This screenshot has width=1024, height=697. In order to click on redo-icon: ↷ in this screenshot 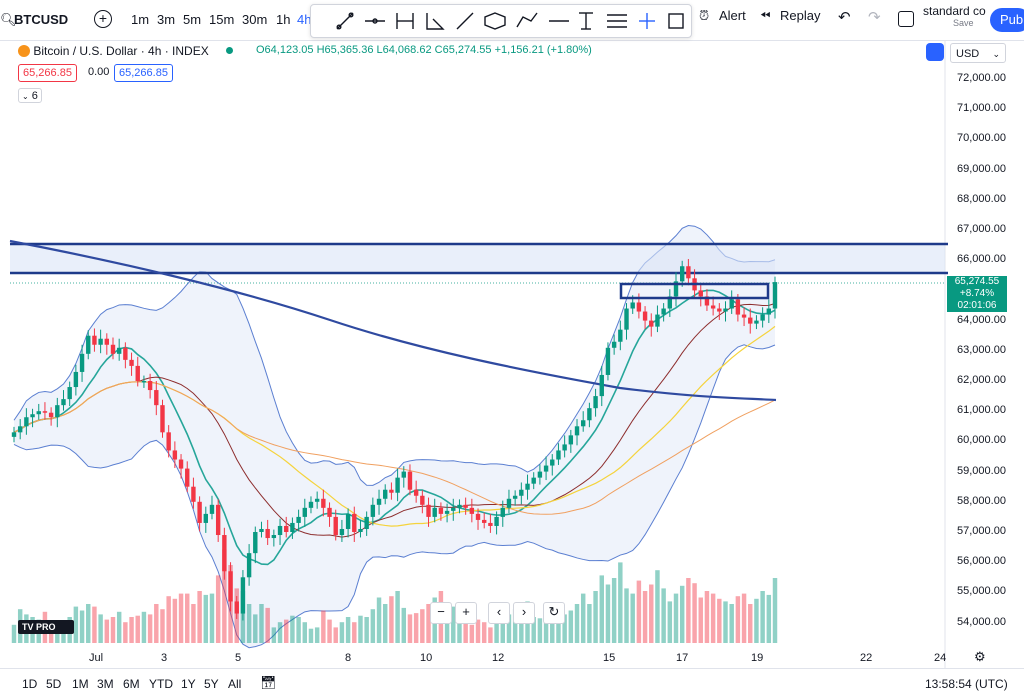, I will do `click(874, 17)`.